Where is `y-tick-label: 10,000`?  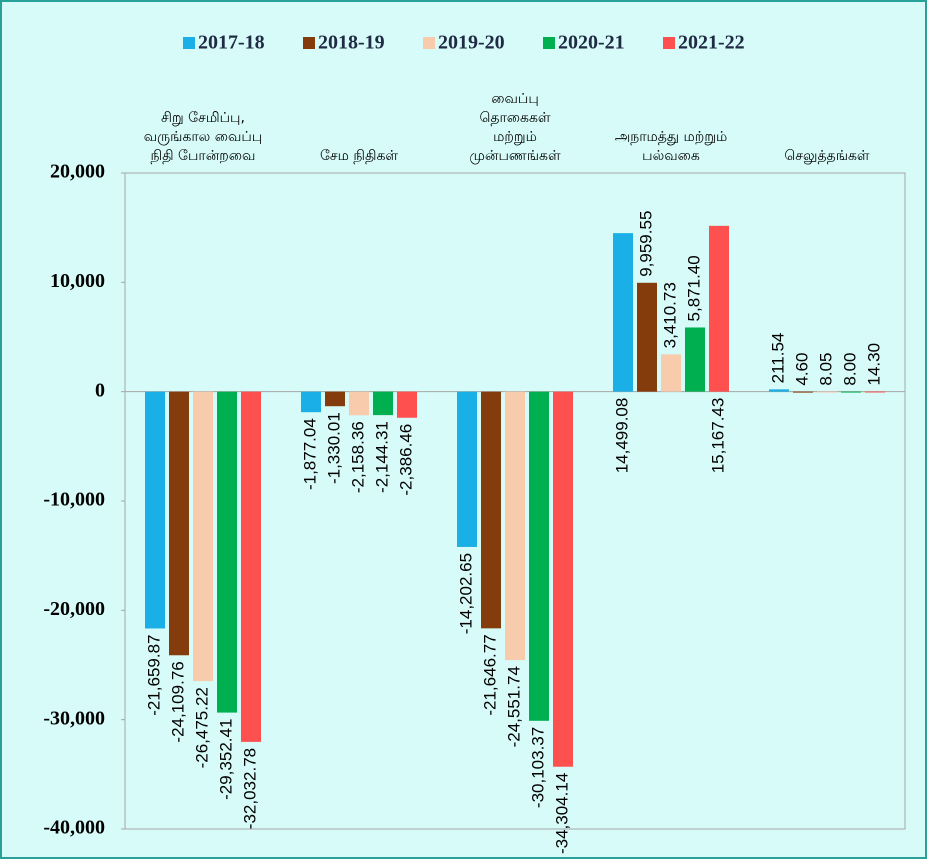 y-tick-label: 10,000 is located at coordinates (77, 281).